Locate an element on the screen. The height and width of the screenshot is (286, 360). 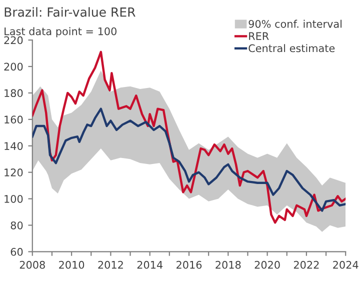
chart-subtitle: Last data point = 100 is located at coordinates (60, 32).